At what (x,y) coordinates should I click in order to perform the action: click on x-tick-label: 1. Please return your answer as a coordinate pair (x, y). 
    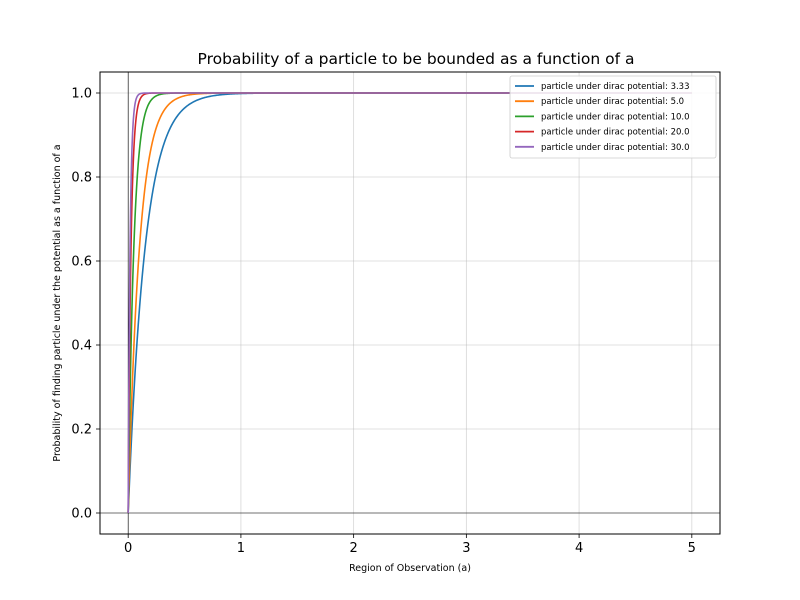
    Looking at the image, I should click on (241, 548).